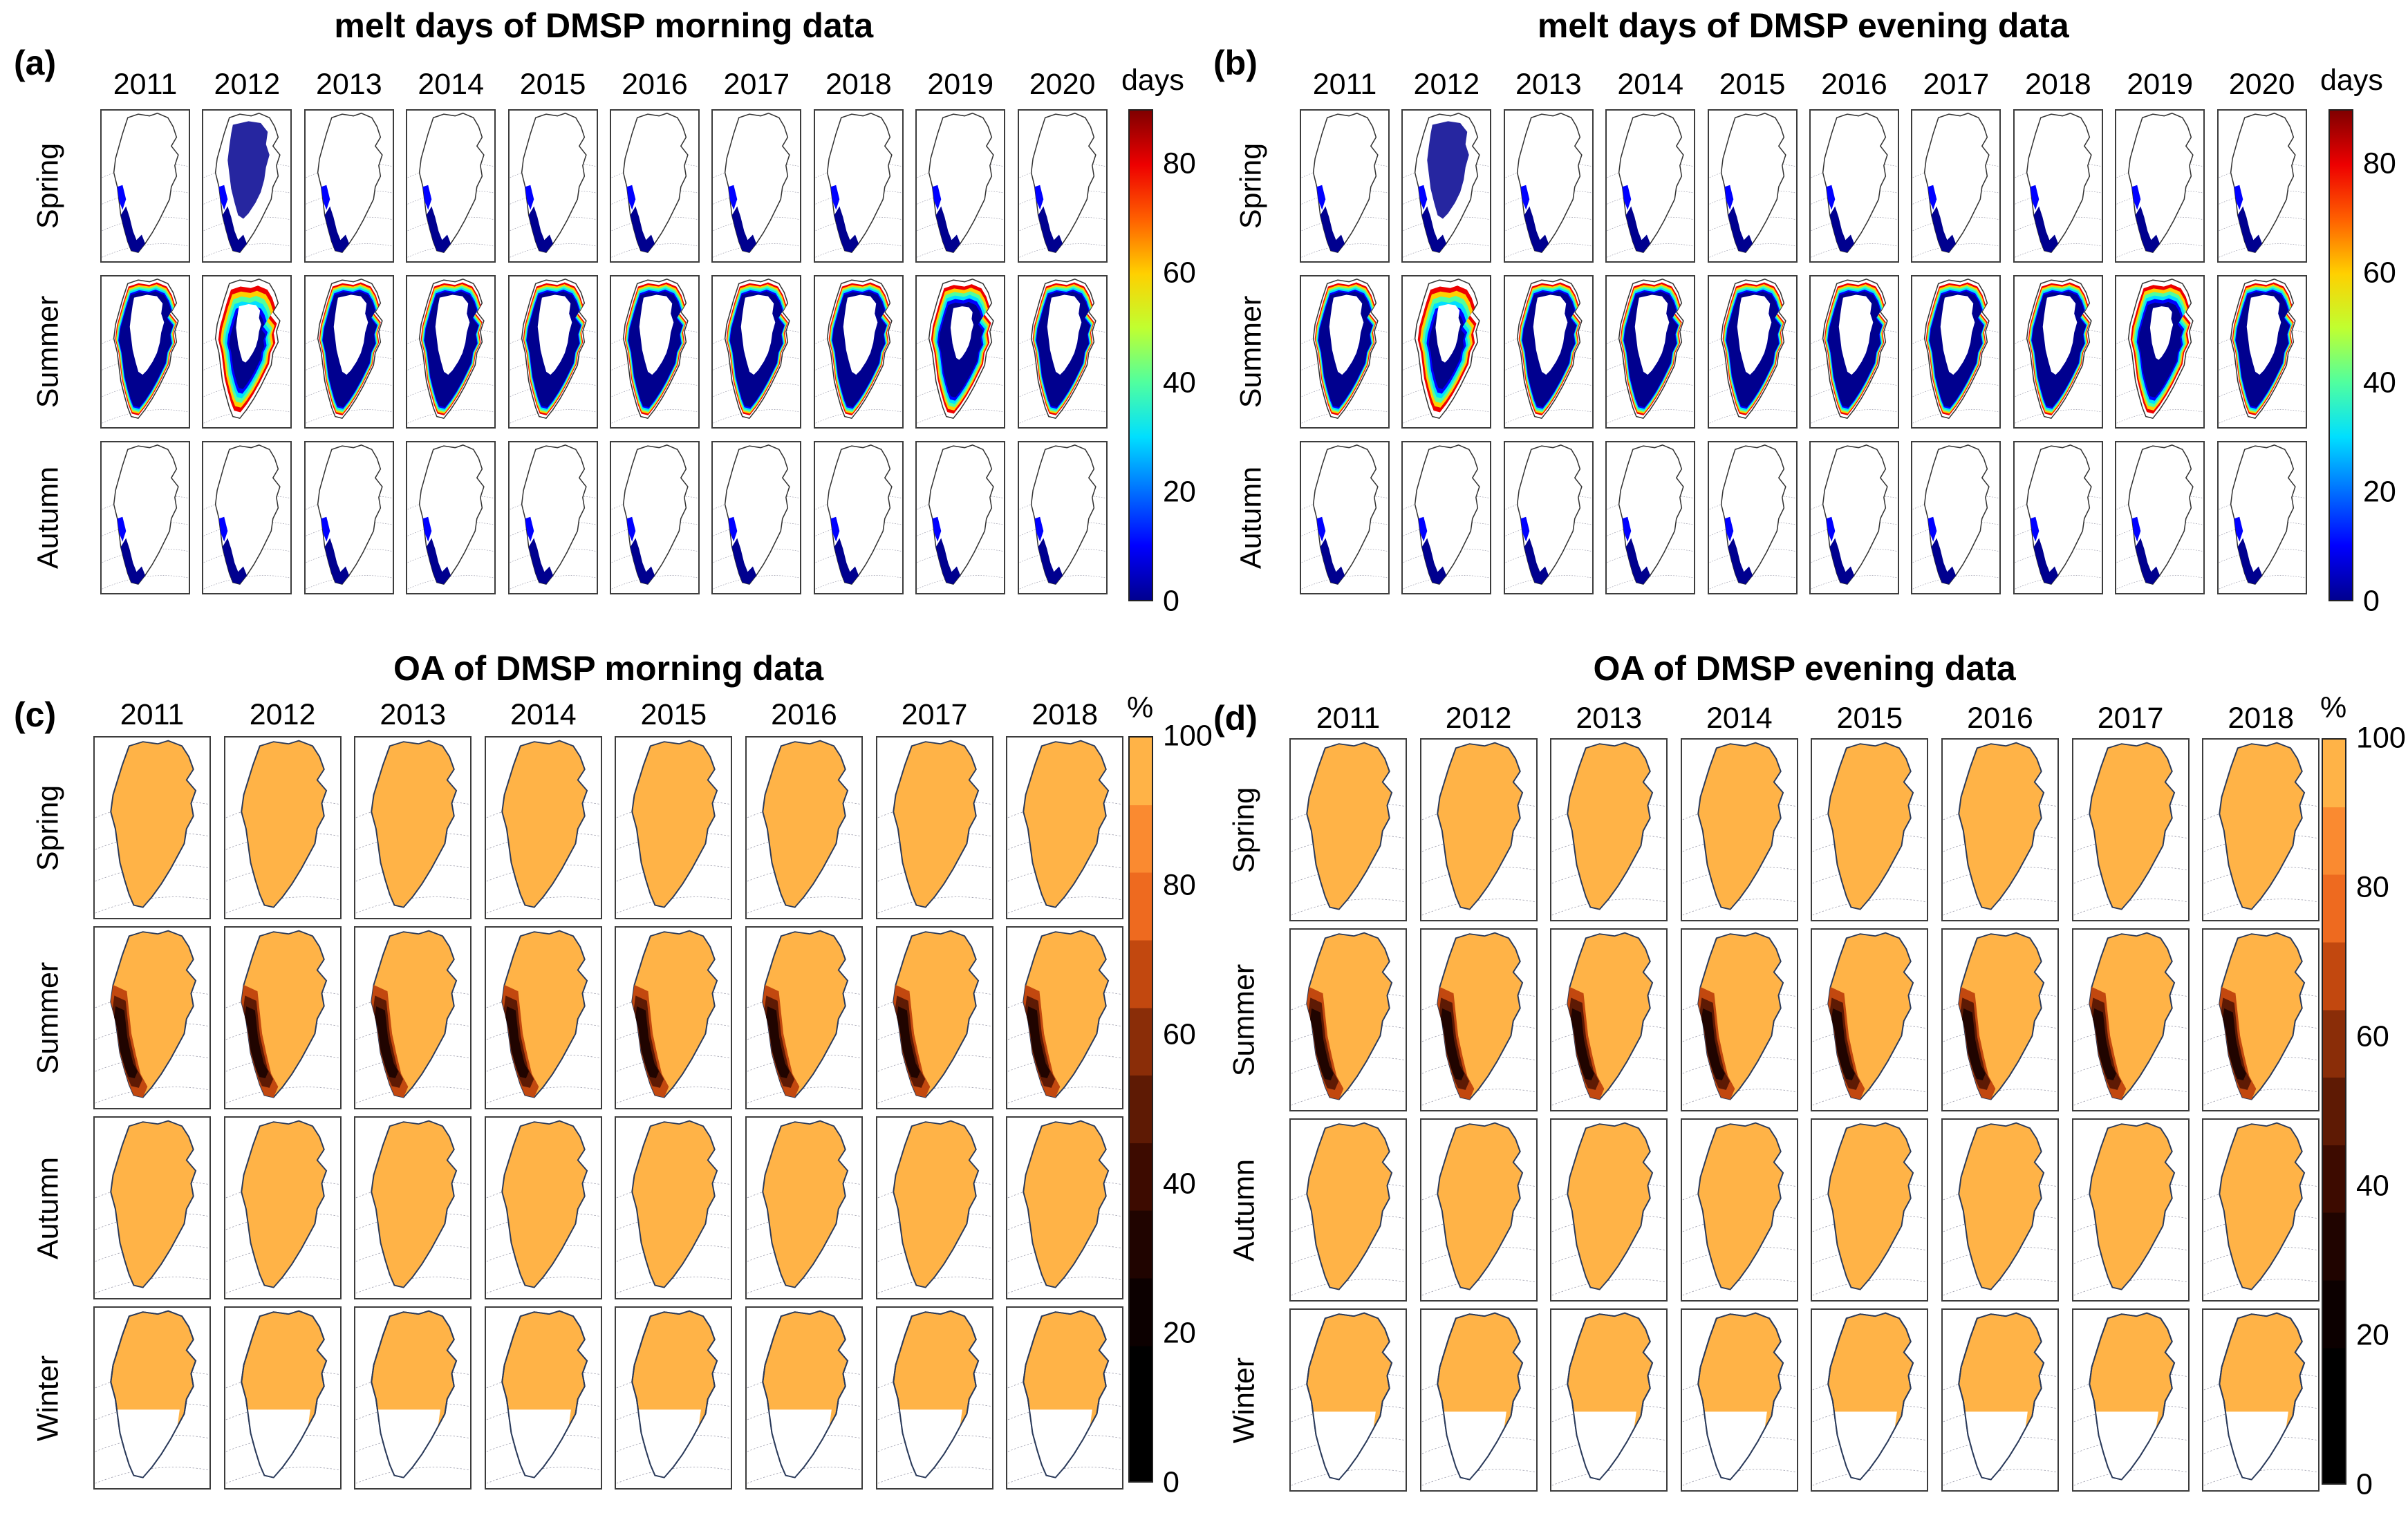  Describe the element at coordinates (247, 84) in the screenshot. I see `year-label: 2012` at that location.